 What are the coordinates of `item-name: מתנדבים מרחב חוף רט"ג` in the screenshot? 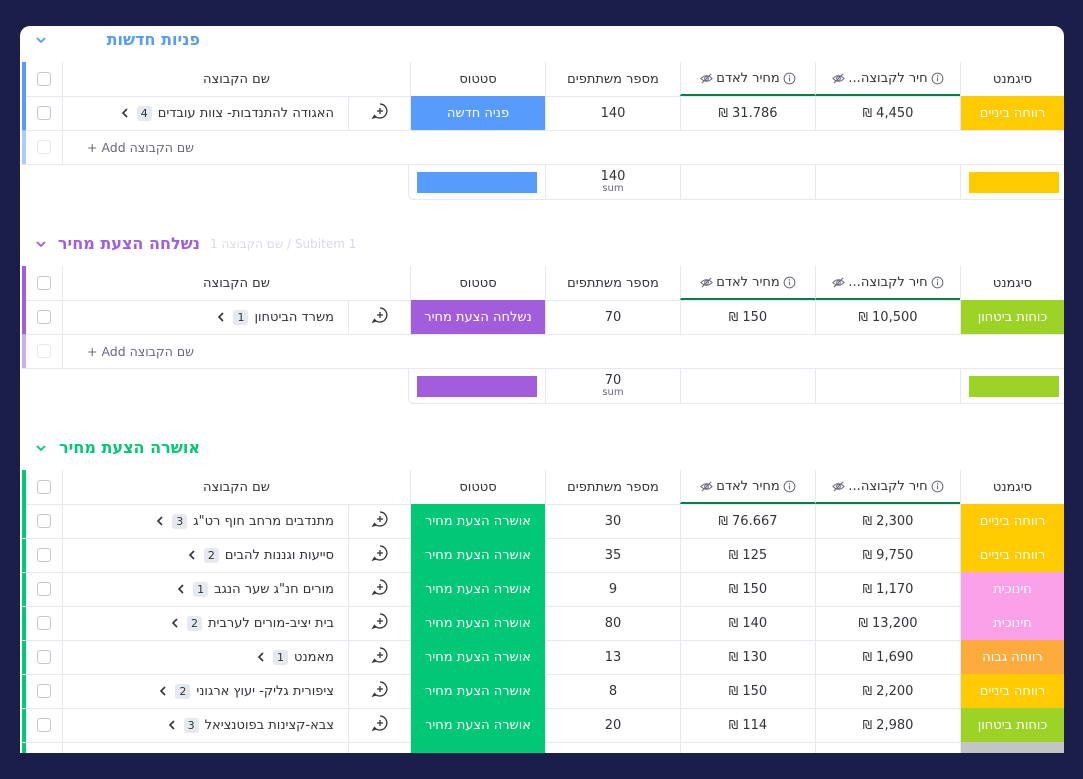 It's located at (263, 521).